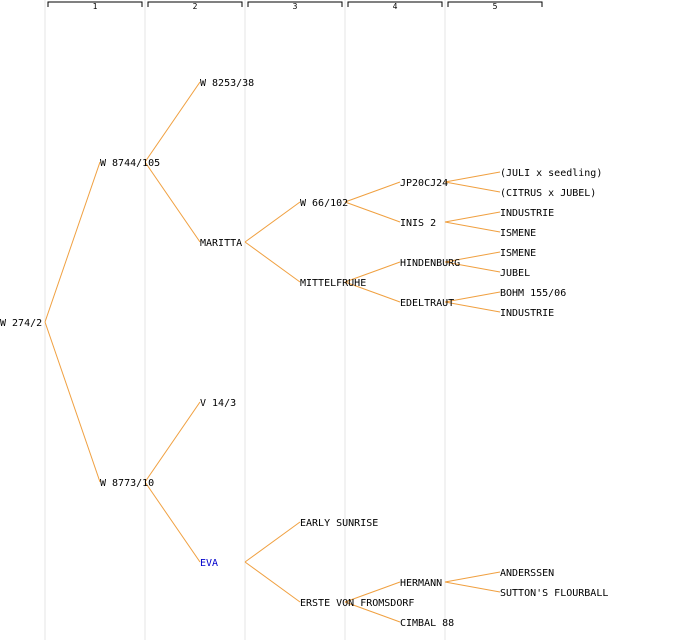  Describe the element at coordinates (515, 273) in the screenshot. I see `pedigree-node: JUBEL` at that location.